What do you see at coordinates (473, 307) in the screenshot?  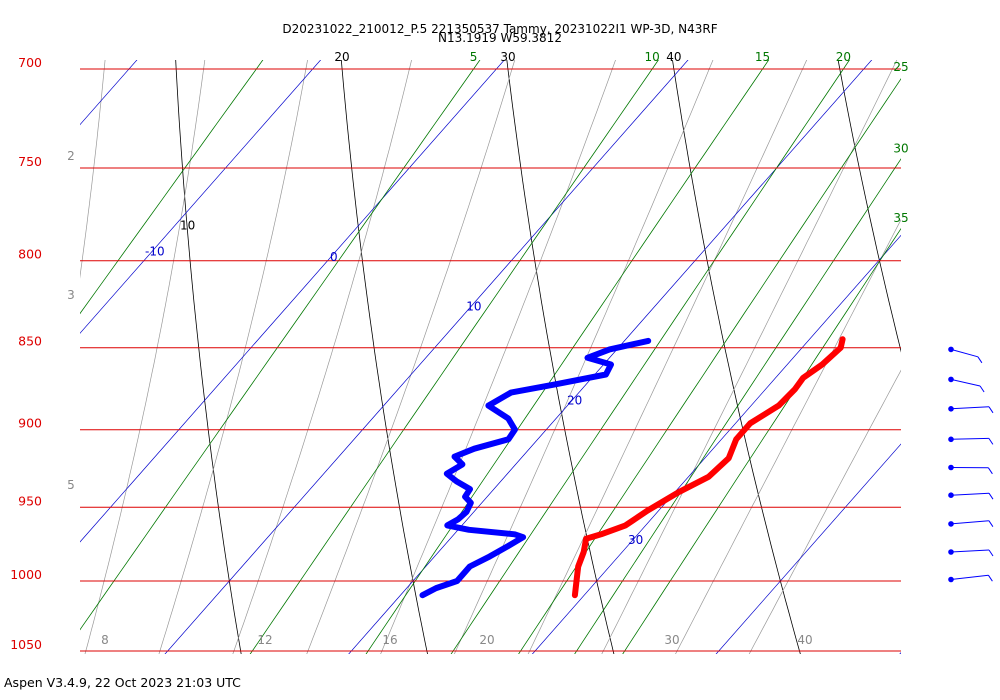 I see `isotherm-label: 10` at bounding box center [473, 307].